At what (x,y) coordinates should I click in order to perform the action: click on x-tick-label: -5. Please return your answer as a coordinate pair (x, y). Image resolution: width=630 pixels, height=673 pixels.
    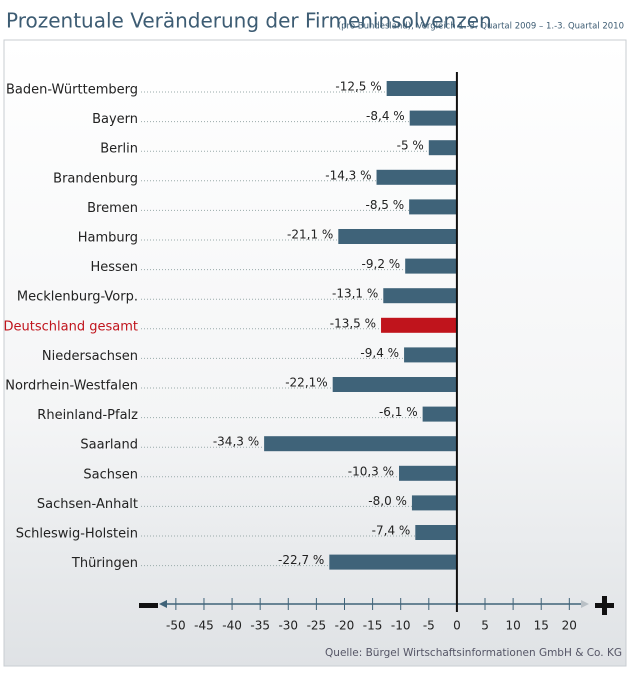
    Looking at the image, I should click on (429, 626).